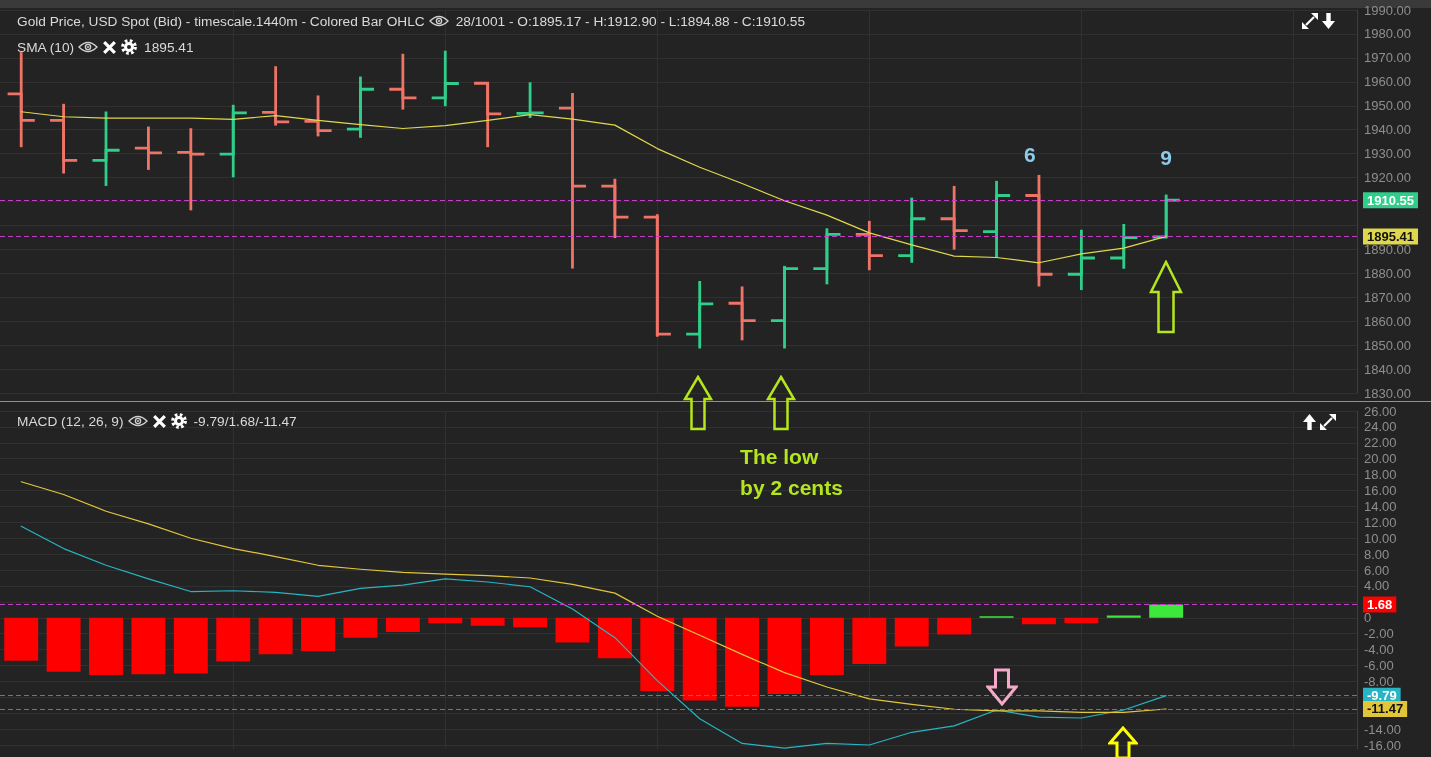  Describe the element at coordinates (1390, 200) in the screenshot. I see `ref-line-label: 1910.55` at that location.